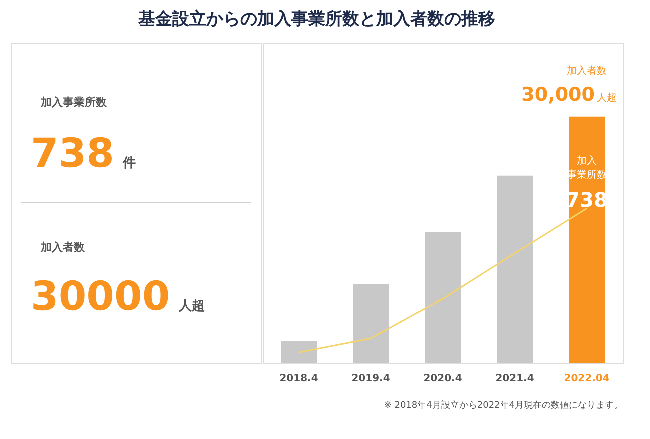 This screenshot has width=650, height=439. Describe the element at coordinates (587, 161) in the screenshot. I see `annotation: 加入` at that location.